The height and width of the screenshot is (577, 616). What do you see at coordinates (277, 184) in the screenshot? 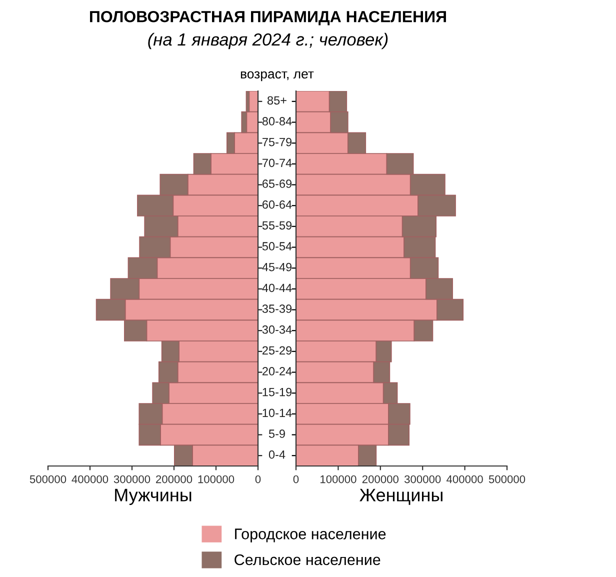
I see `y-tick-label: 65-69` at bounding box center [277, 184].